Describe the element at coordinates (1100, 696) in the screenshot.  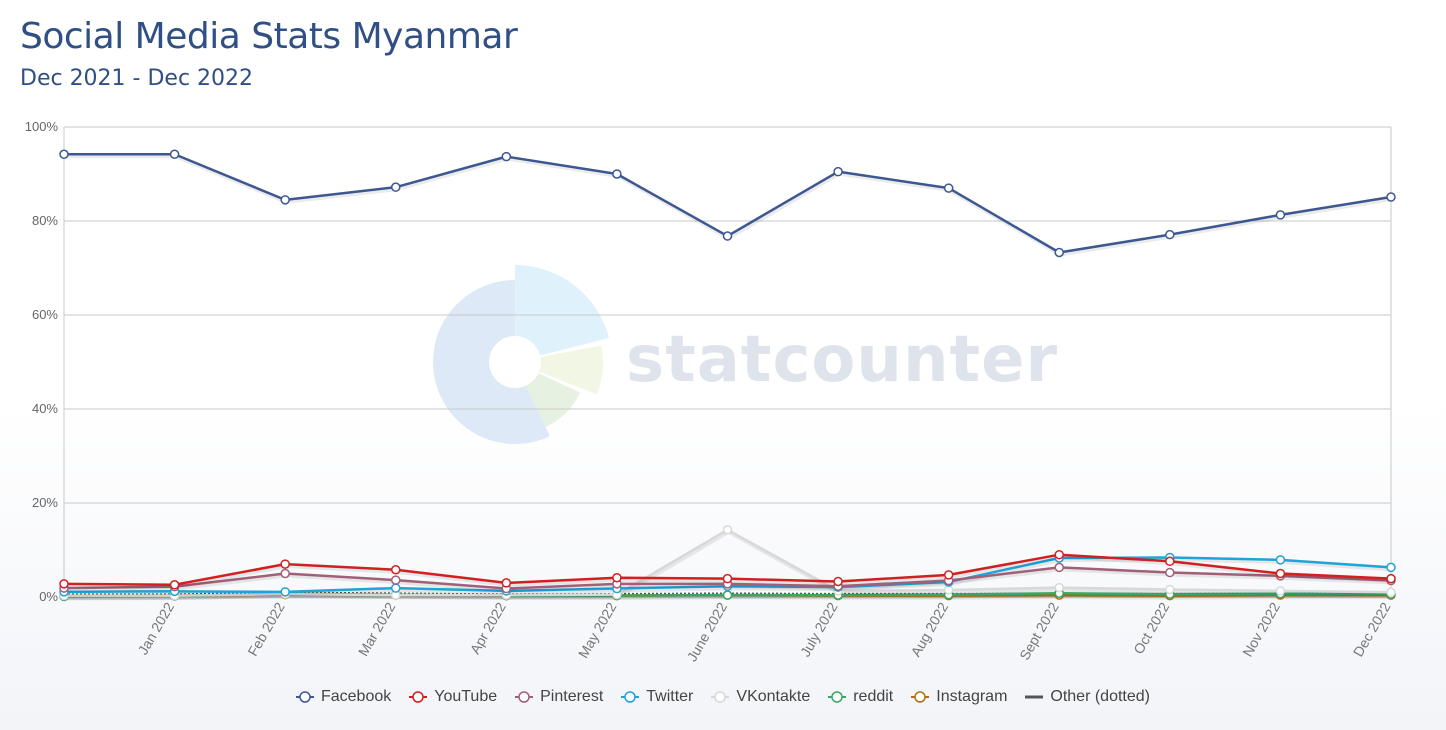
I see `legend-label: Other (dotted)` at that location.